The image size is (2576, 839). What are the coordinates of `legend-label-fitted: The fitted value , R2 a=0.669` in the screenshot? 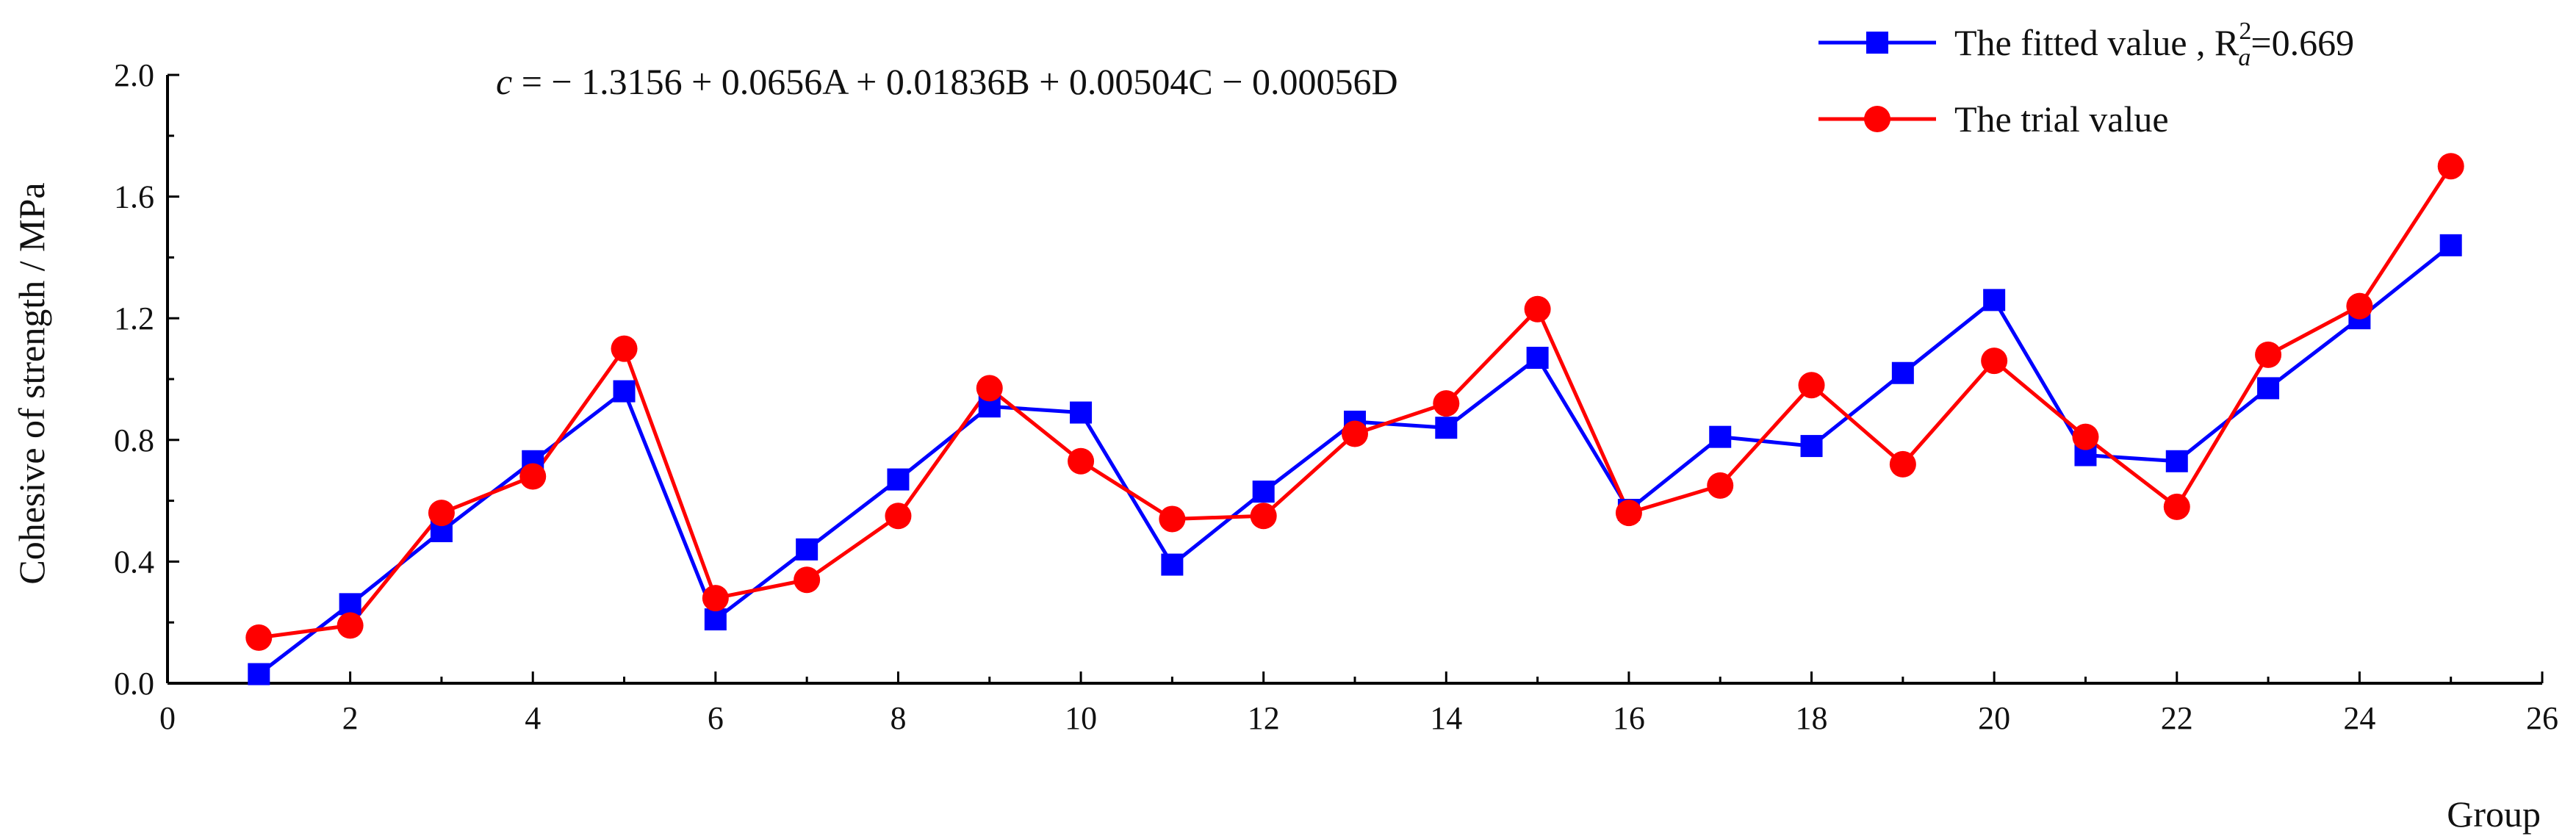 It's located at (2154, 44).